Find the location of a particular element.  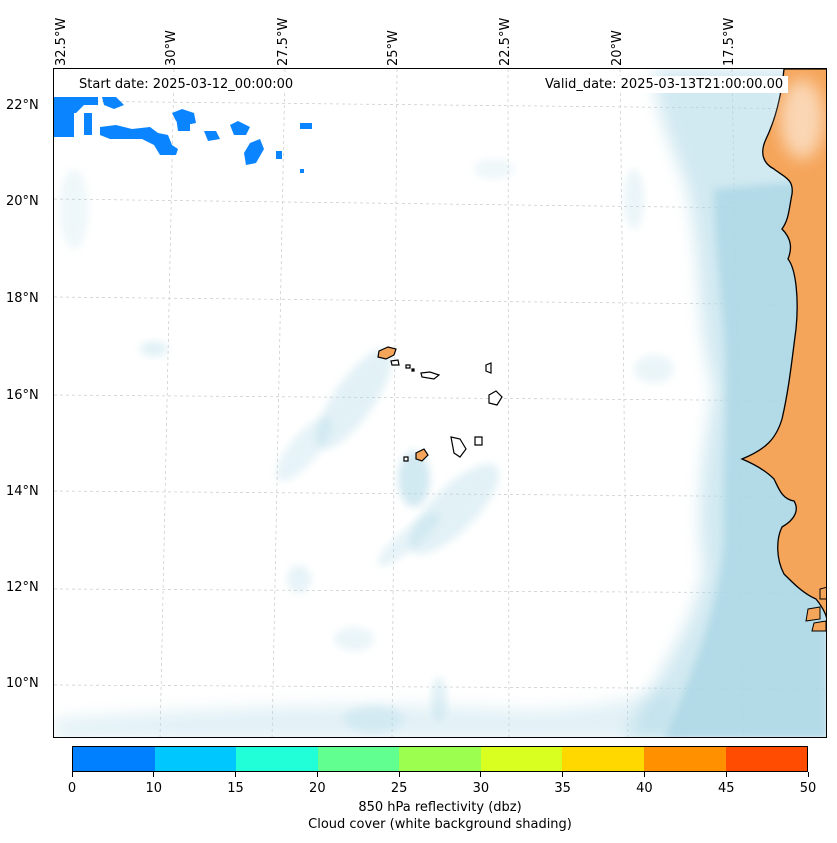

colorbar-tick-label: 40 is located at coordinates (644, 788).